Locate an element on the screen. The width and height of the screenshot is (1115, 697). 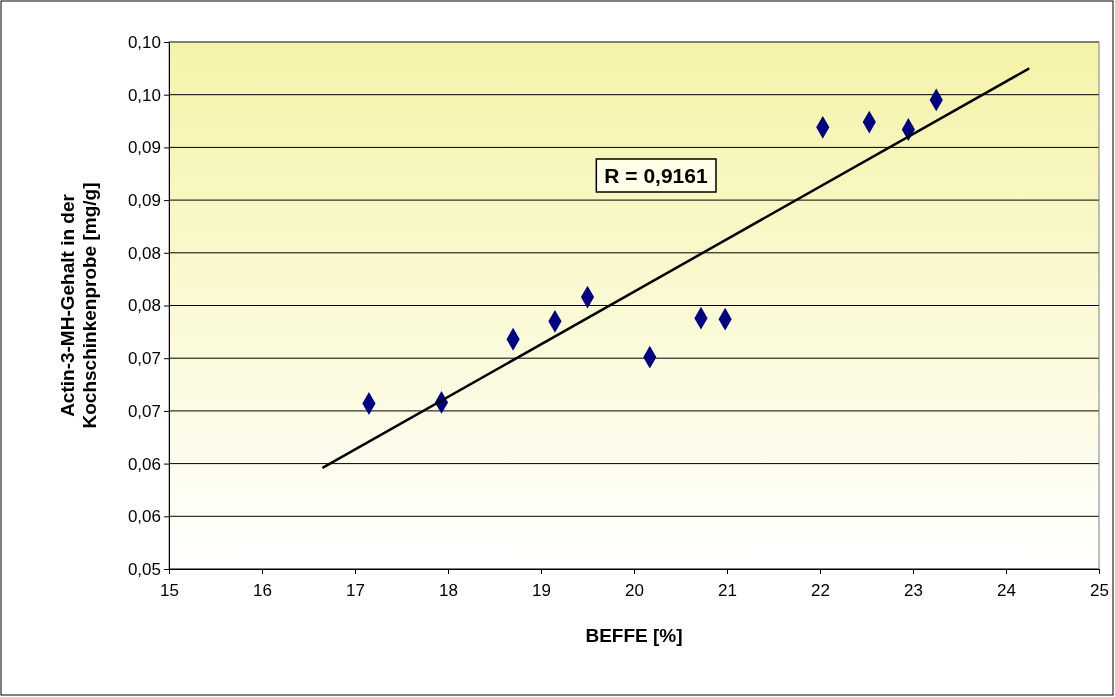
x-tick-label: 19 is located at coordinates (541, 590).